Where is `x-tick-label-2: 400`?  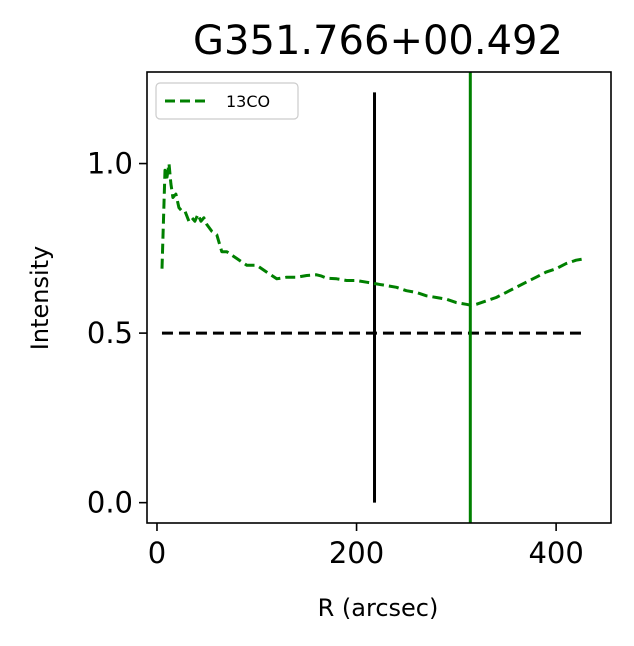
x-tick-label-2: 400 is located at coordinates (555, 553).